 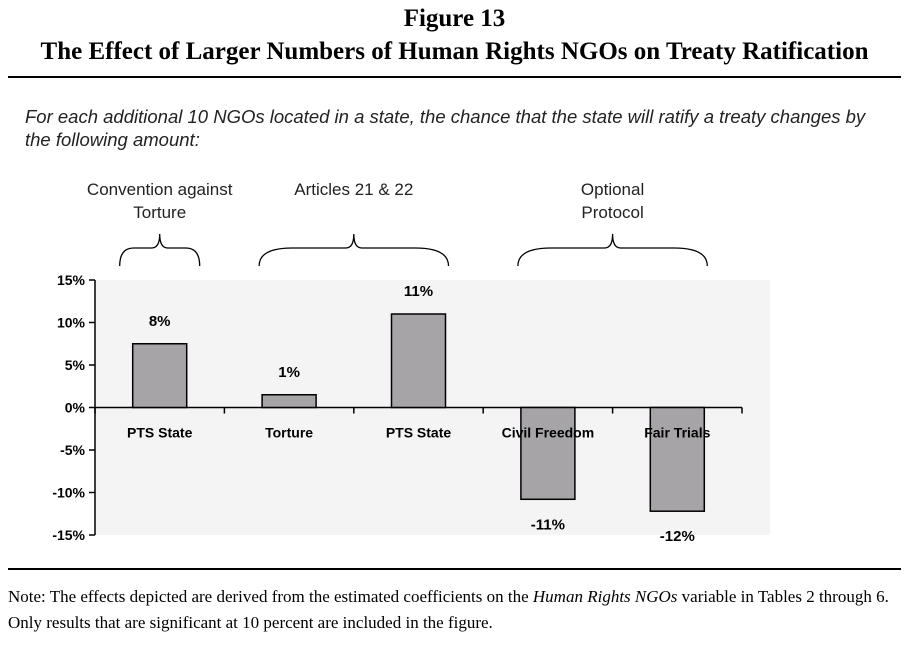 What do you see at coordinates (71, 323) in the screenshot?
I see `y-tick-label: 10%` at bounding box center [71, 323].